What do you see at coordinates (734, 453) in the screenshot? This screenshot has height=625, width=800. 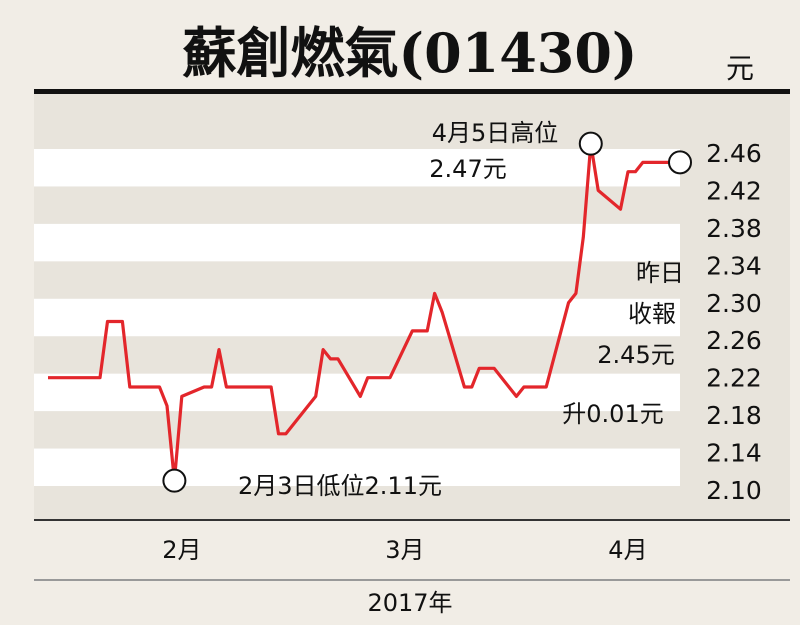 I see `y-tick-label: 2.14` at bounding box center [734, 453].